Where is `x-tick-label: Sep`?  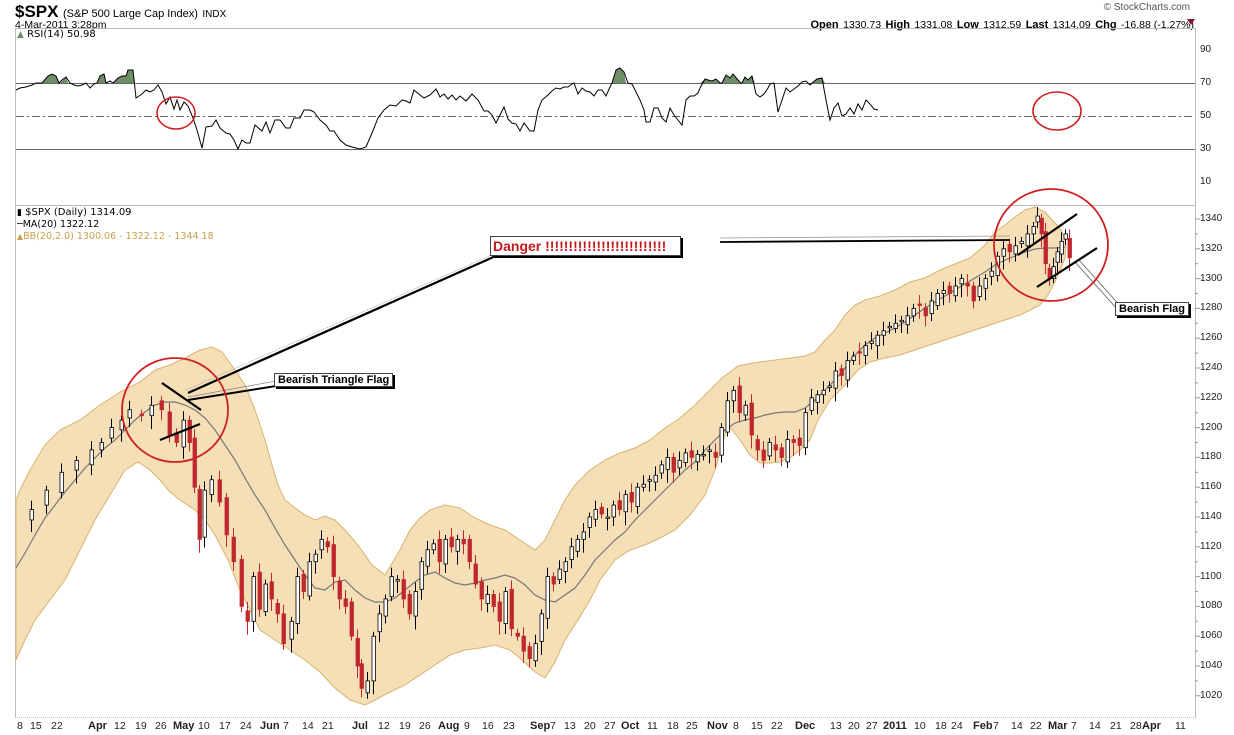
x-tick-label: Sep is located at coordinates (540, 726).